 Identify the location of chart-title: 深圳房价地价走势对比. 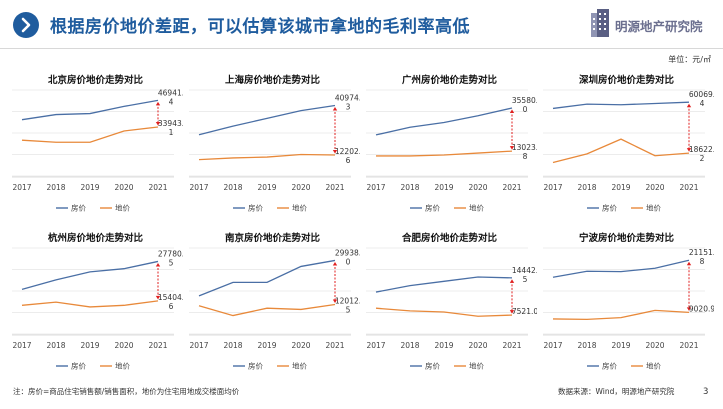
(626, 80).